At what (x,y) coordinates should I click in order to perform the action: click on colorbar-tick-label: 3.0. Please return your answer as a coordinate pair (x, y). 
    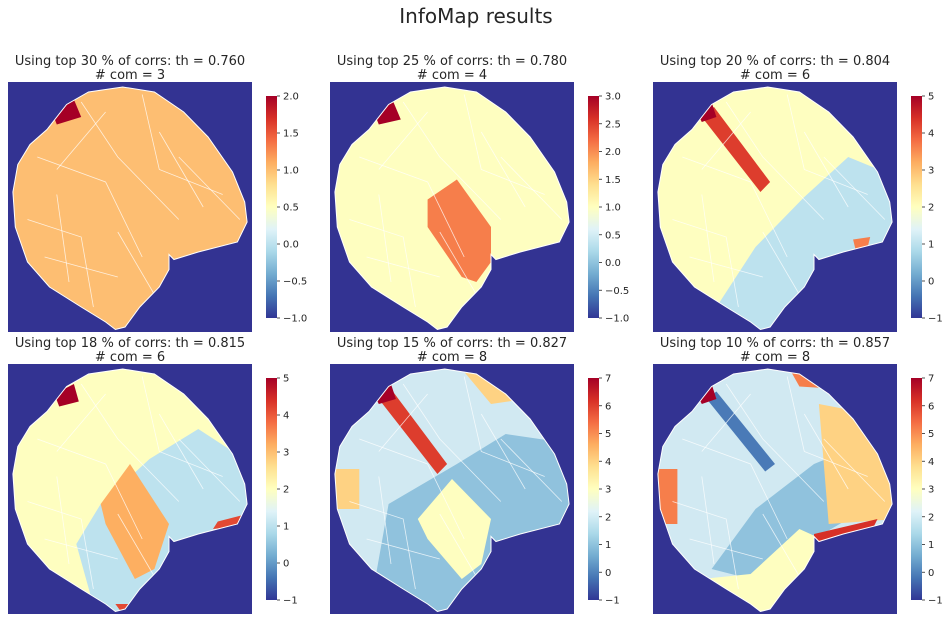
    Looking at the image, I should click on (613, 97).